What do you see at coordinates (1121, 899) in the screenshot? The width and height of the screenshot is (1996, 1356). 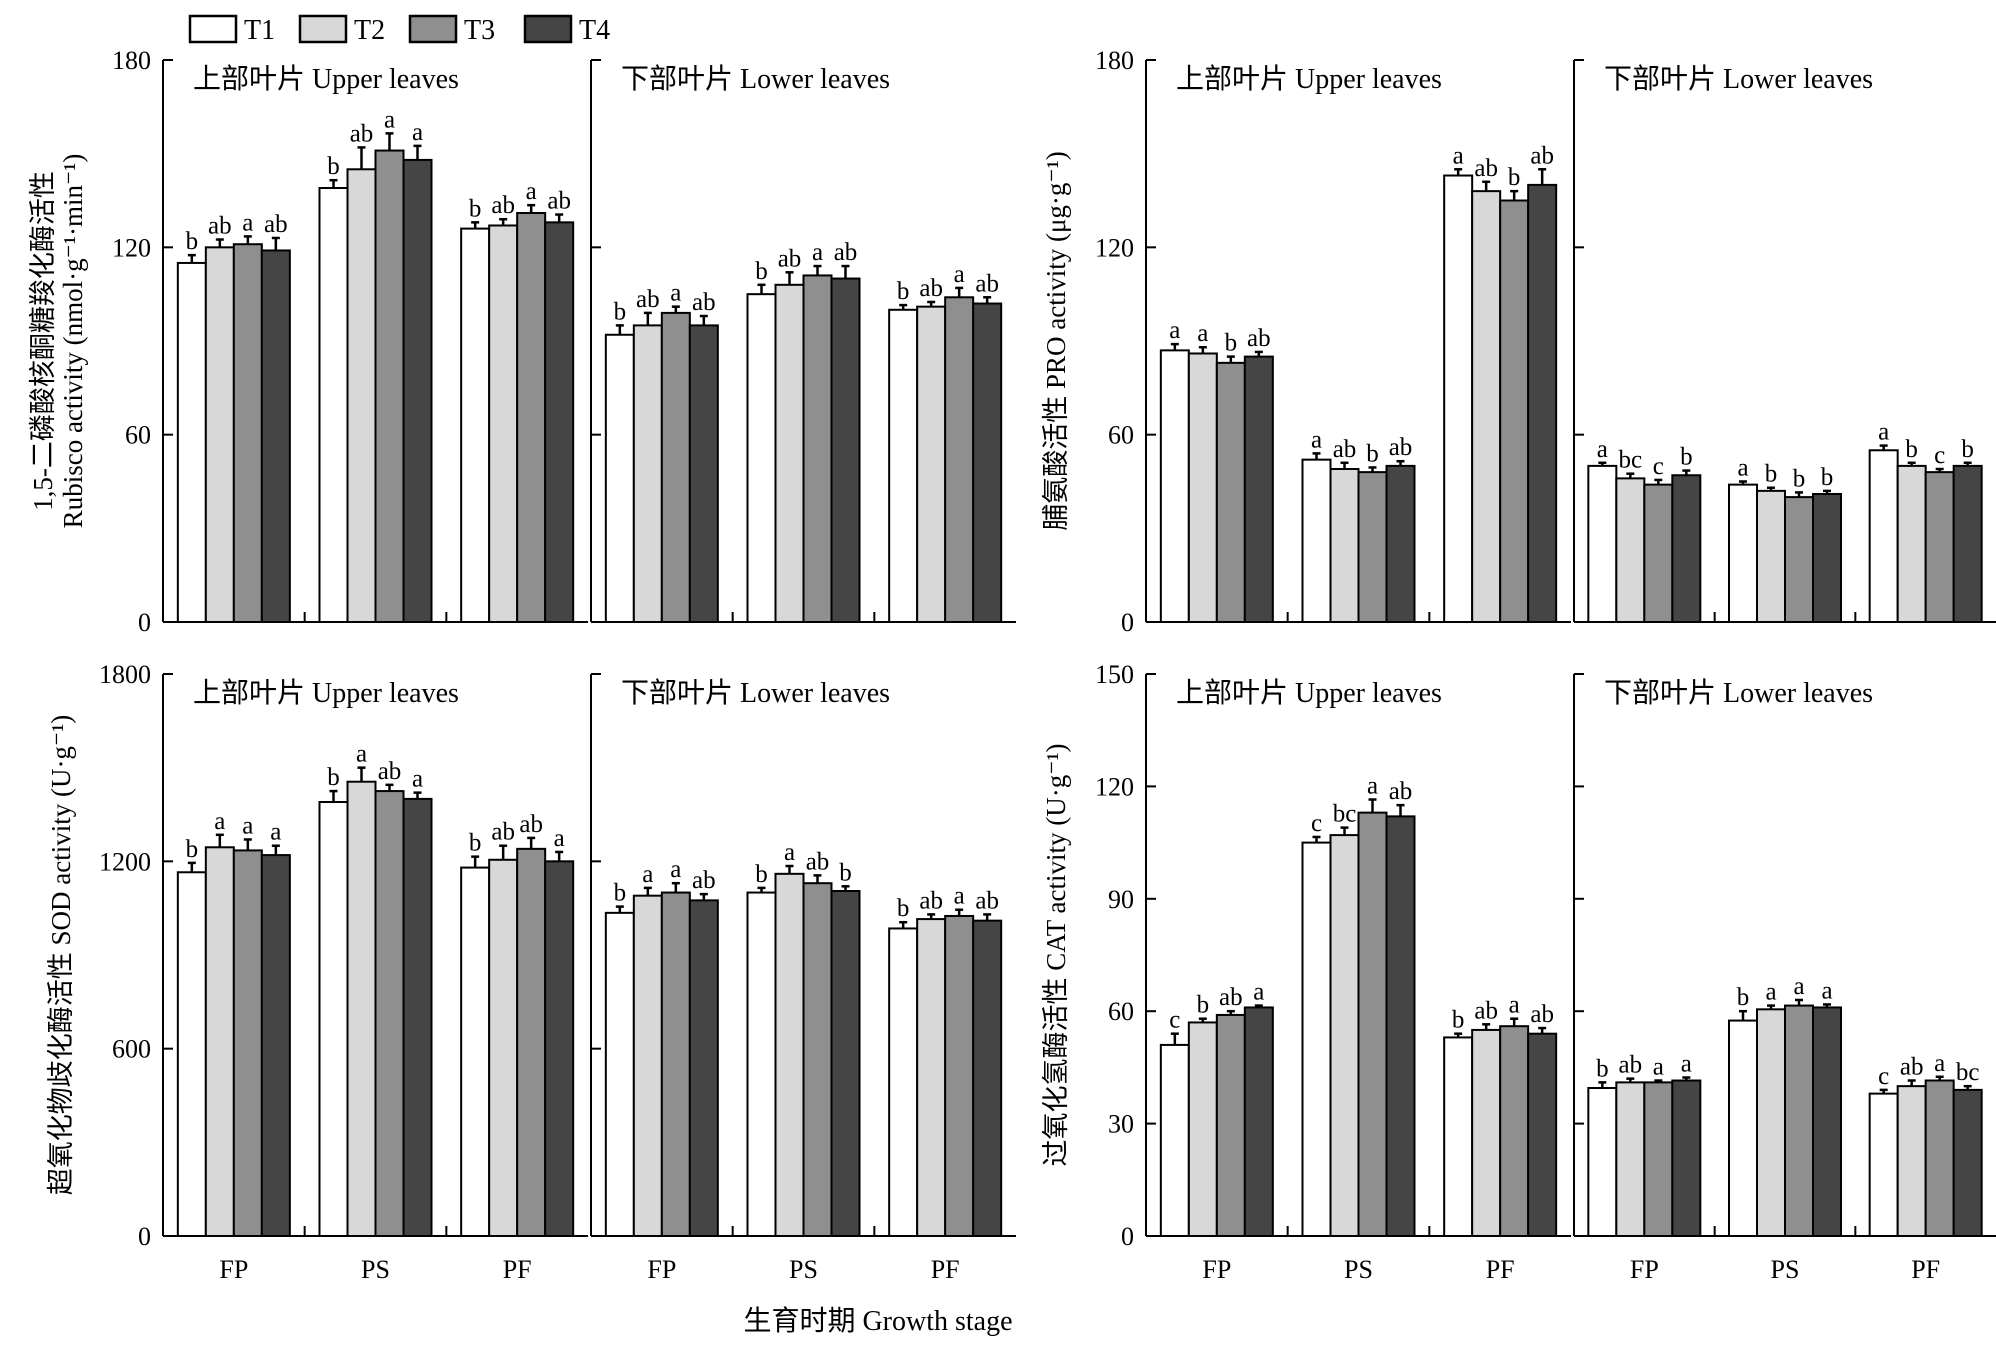 I see `y-tick-label: 90` at bounding box center [1121, 899].